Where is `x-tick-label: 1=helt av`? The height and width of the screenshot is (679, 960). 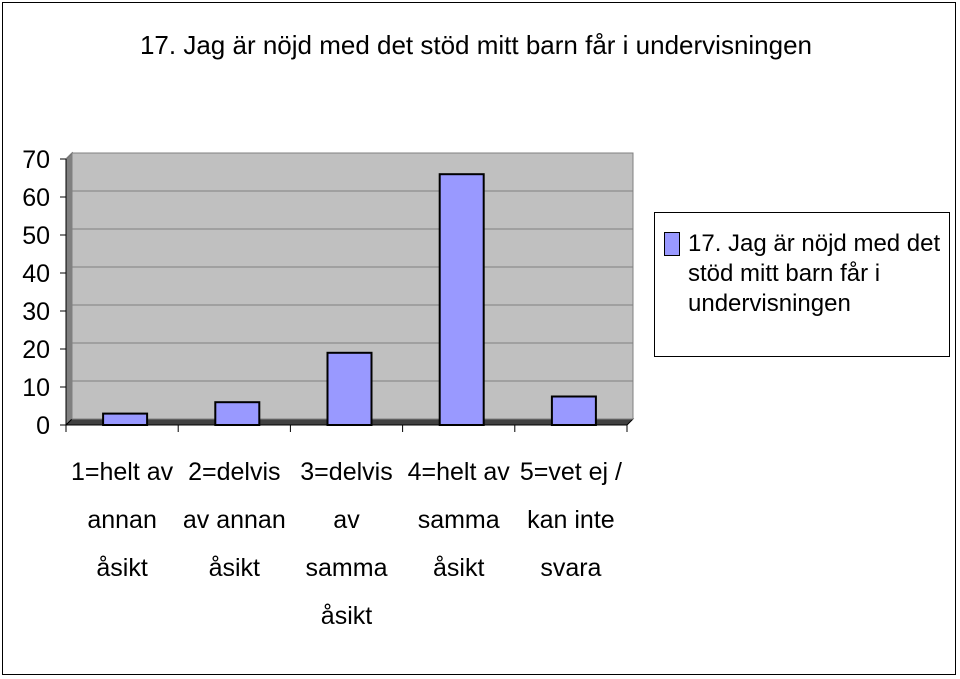
x-tick-label: 1=helt av is located at coordinates (122, 472).